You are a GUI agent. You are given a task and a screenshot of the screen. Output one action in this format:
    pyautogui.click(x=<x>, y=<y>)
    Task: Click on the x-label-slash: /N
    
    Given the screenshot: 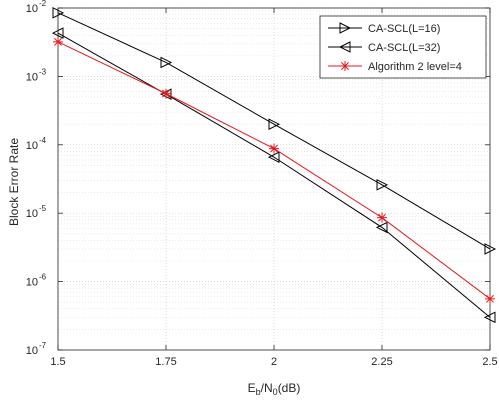 What is the action you would take?
    pyautogui.click(x=267, y=388)
    